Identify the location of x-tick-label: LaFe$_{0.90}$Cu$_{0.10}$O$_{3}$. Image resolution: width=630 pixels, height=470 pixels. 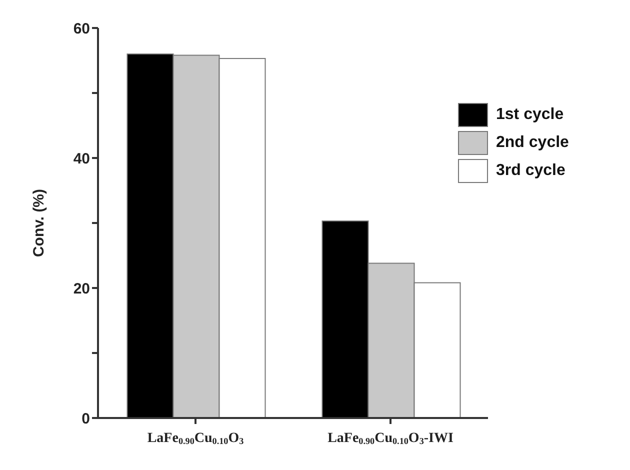
(195, 438).